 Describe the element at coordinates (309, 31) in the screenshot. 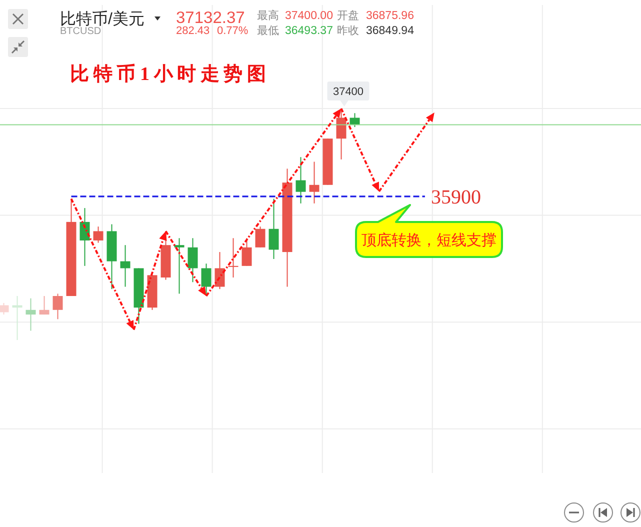

I see `text: 36493.37` at that location.